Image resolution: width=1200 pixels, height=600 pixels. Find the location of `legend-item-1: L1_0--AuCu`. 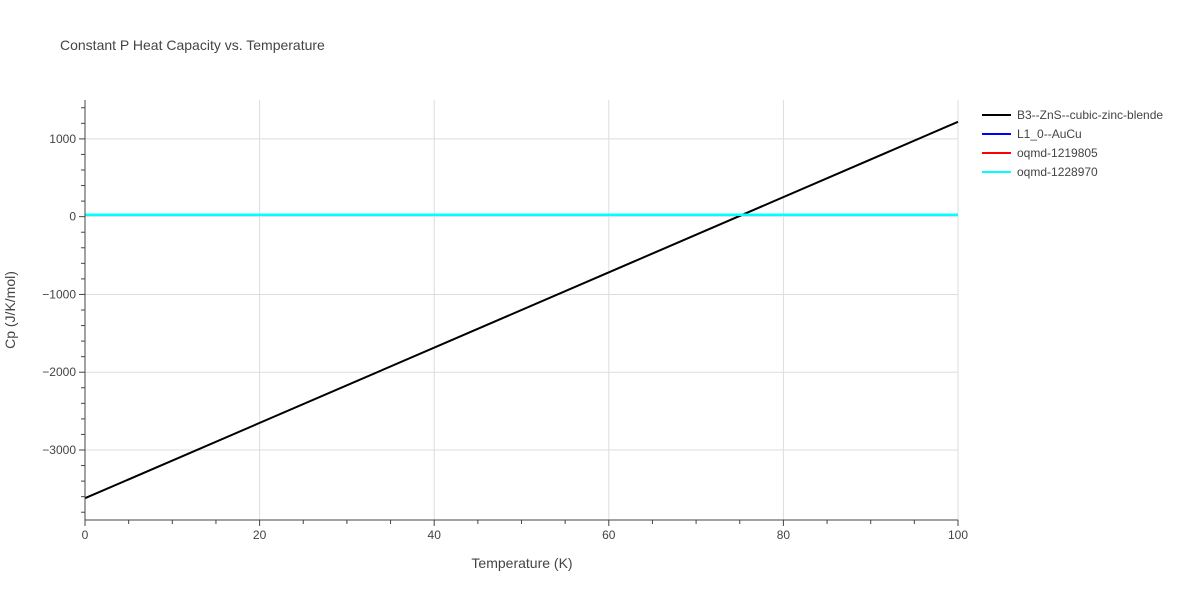

legend-item-1: L1_0--AuCu is located at coordinates (1032, 134).